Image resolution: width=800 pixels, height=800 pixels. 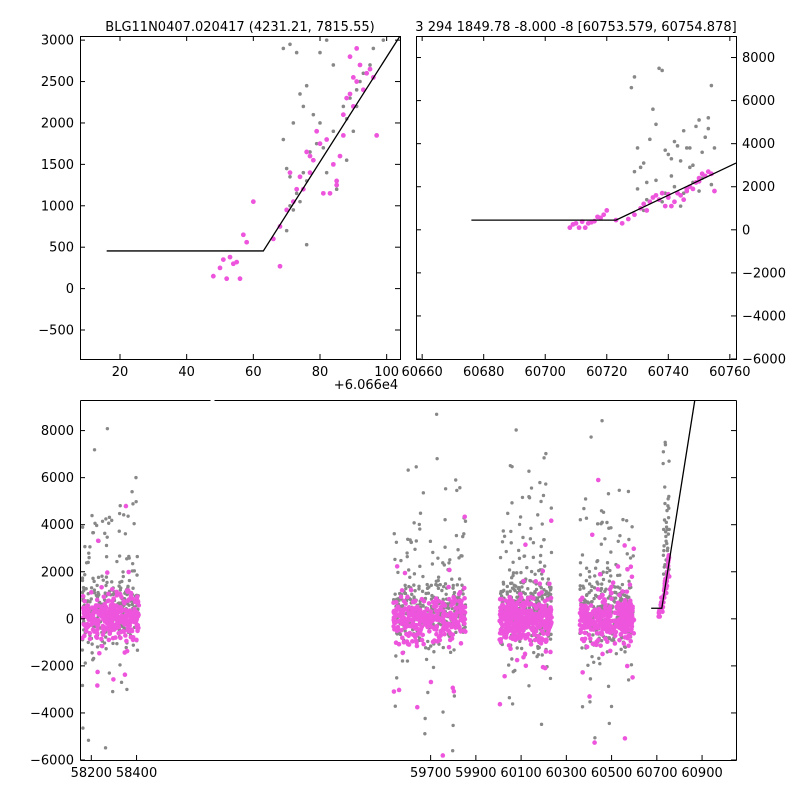 What do you see at coordinates (57, 82) in the screenshot?
I see `y-tick-label: 2500` at bounding box center [57, 82].